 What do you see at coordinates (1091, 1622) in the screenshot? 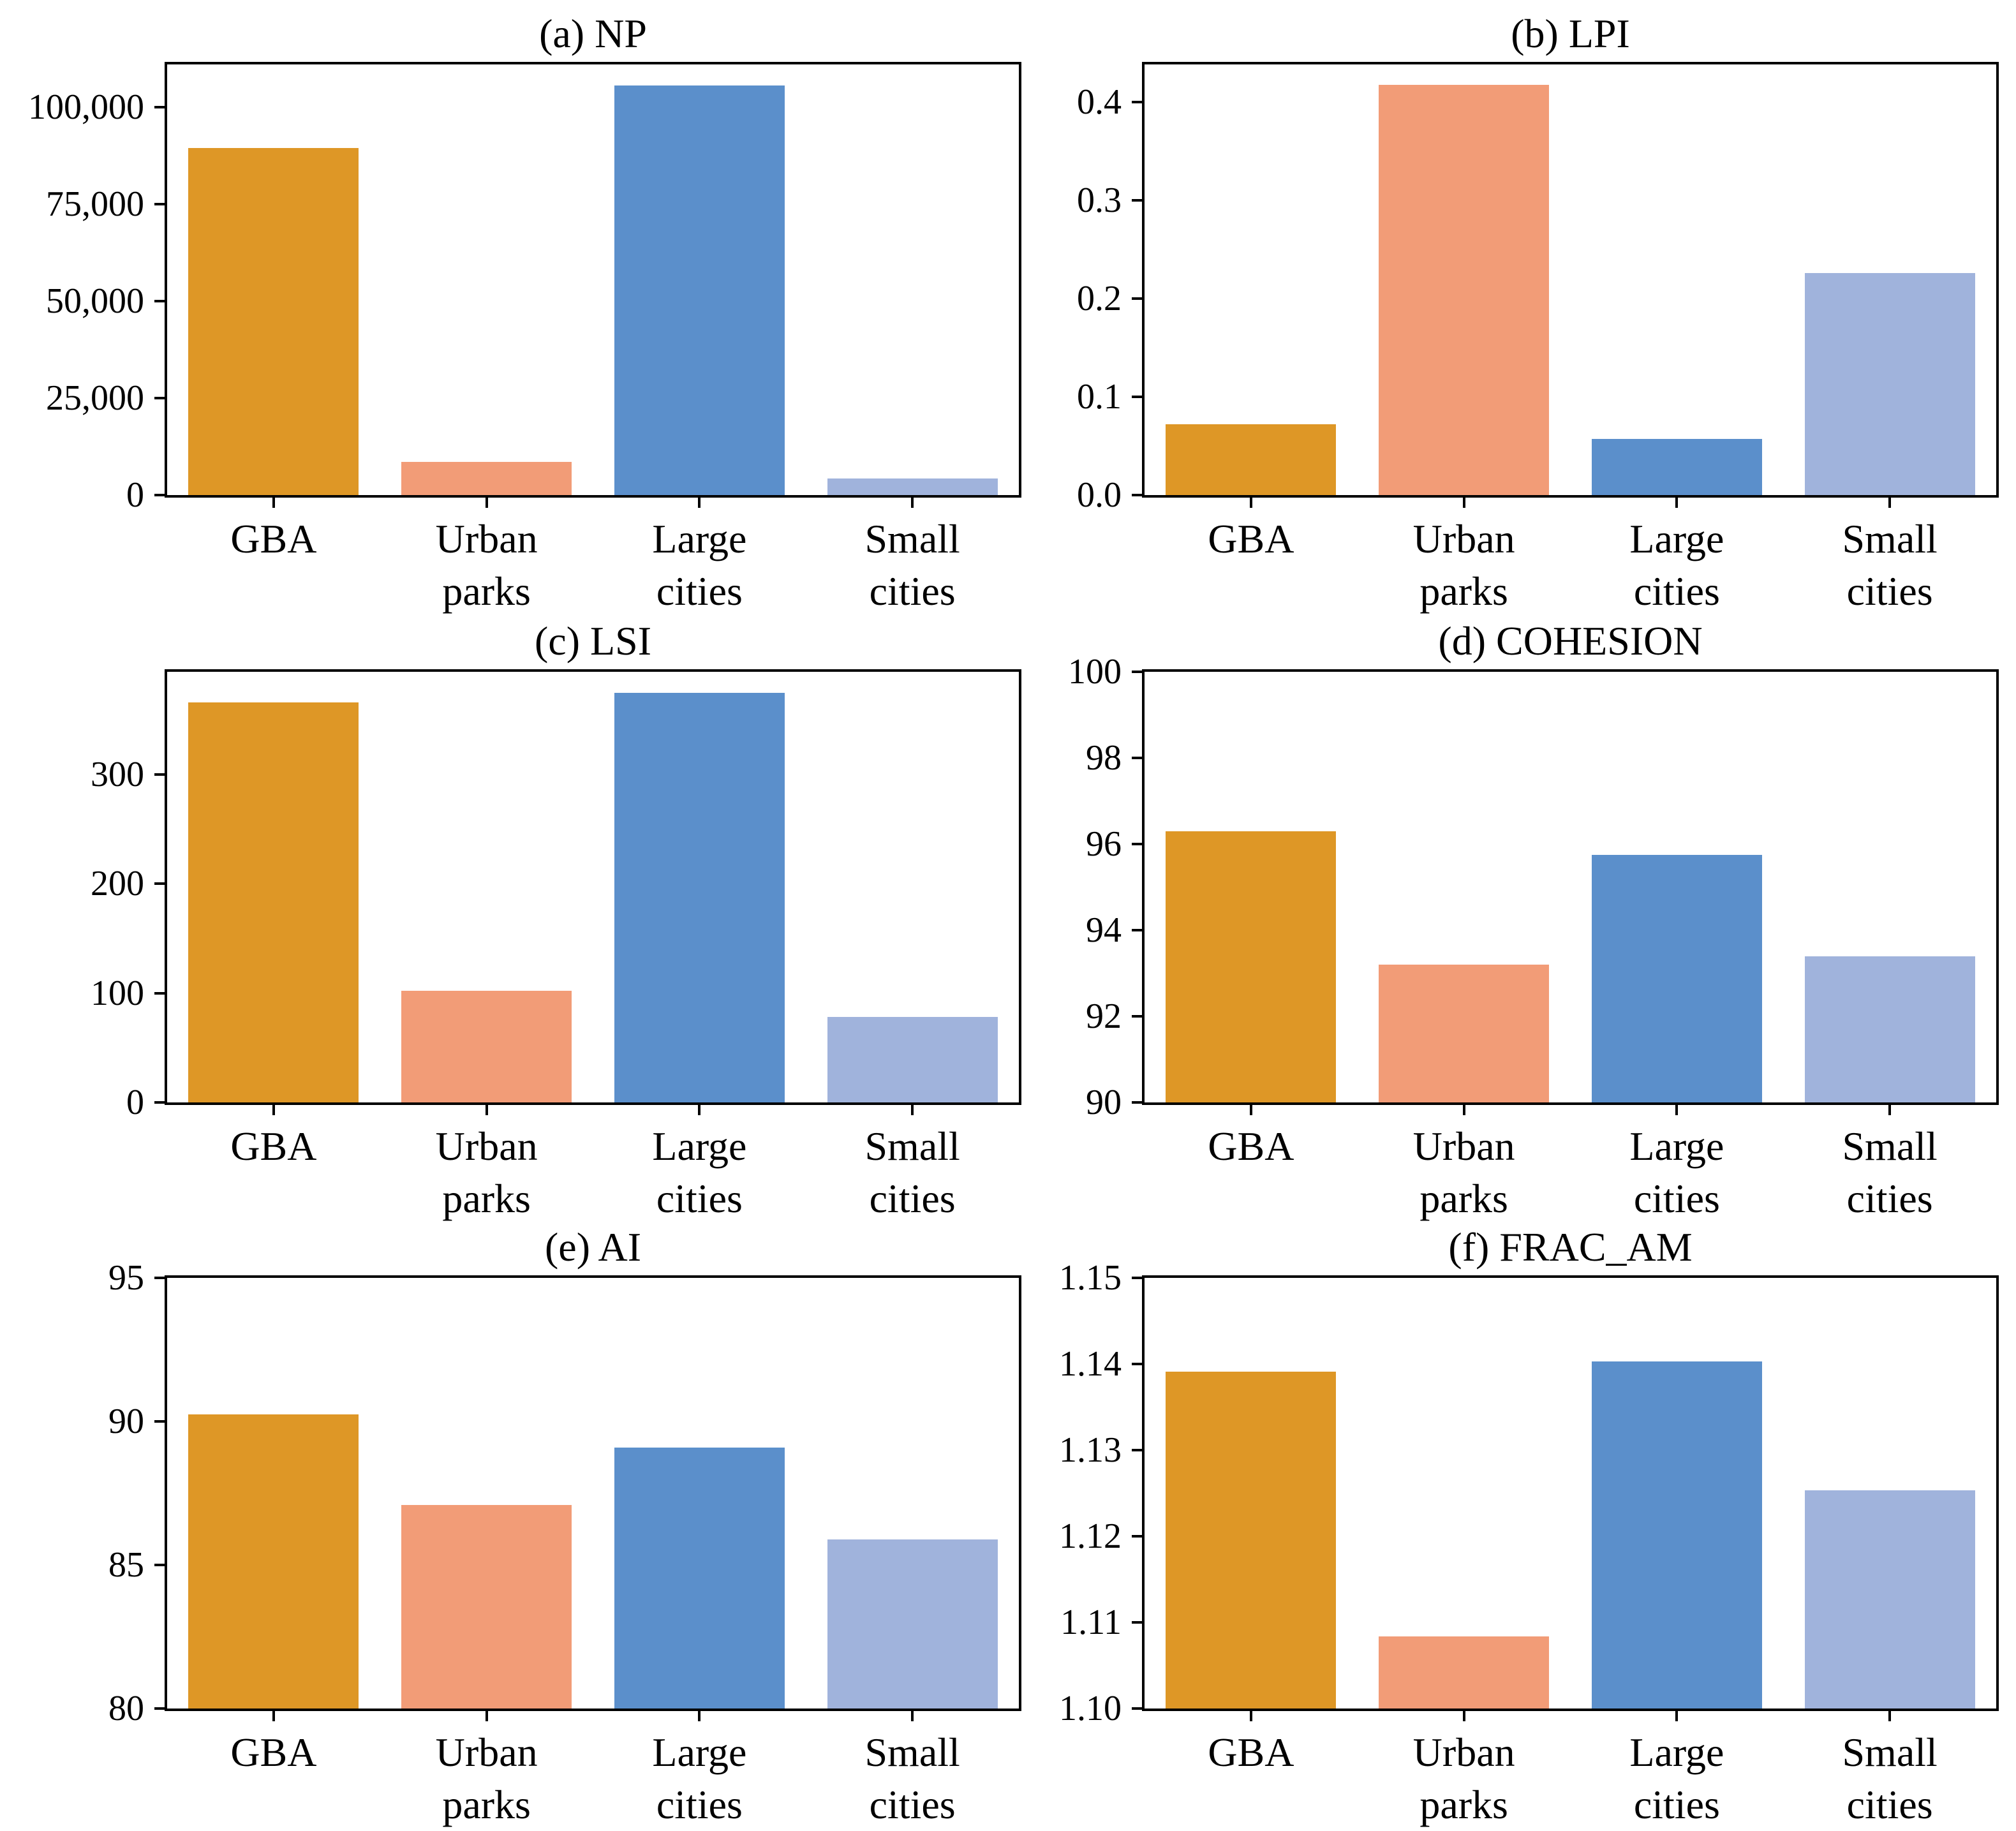
I see `y-axis-tick-label: 1.11` at bounding box center [1091, 1622].